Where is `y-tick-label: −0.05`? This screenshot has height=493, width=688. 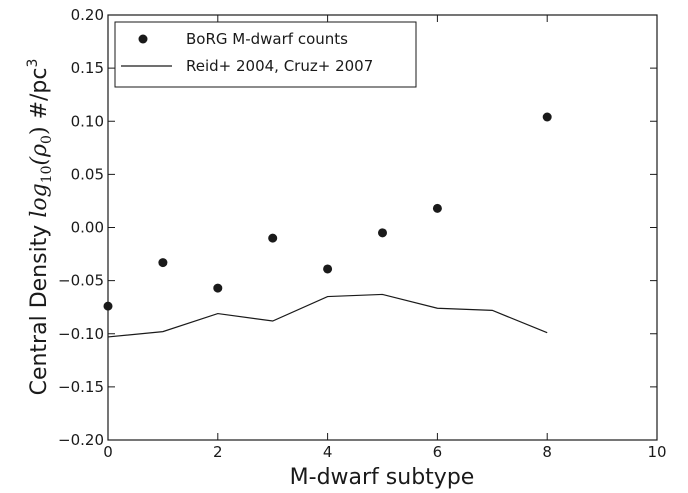 y-tick-label: −0.05 is located at coordinates (81, 281).